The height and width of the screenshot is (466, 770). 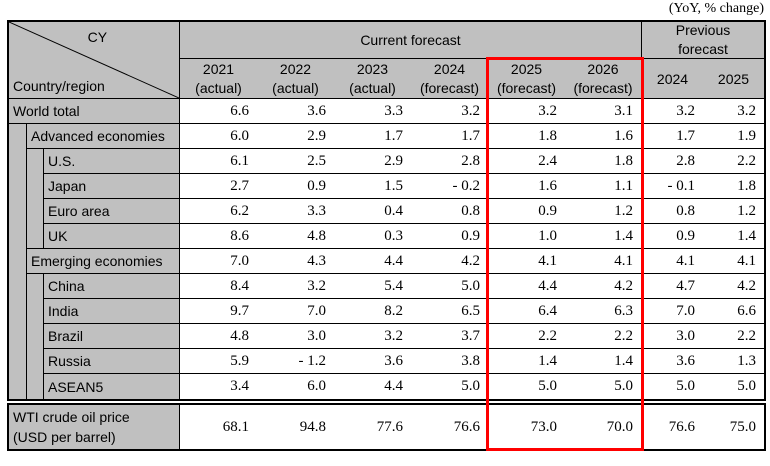 What do you see at coordinates (603, 79) in the screenshot?
I see `col-header-2026-forecast: 2026 (forecast)` at bounding box center [603, 79].